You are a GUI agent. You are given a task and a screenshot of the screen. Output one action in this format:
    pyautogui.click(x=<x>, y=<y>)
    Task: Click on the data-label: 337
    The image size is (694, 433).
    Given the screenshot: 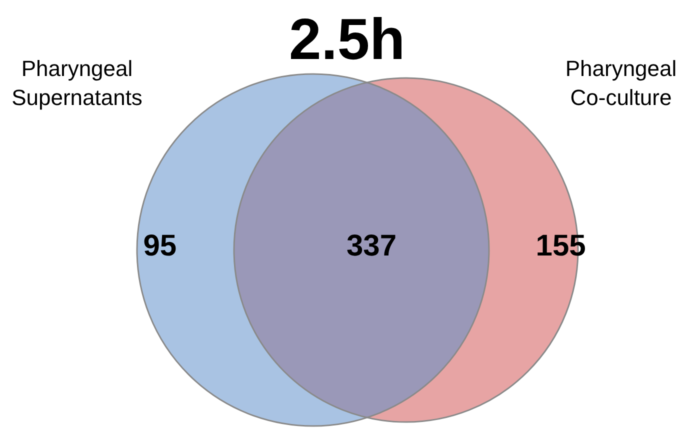 What is the action you would take?
    pyautogui.click(x=371, y=245)
    